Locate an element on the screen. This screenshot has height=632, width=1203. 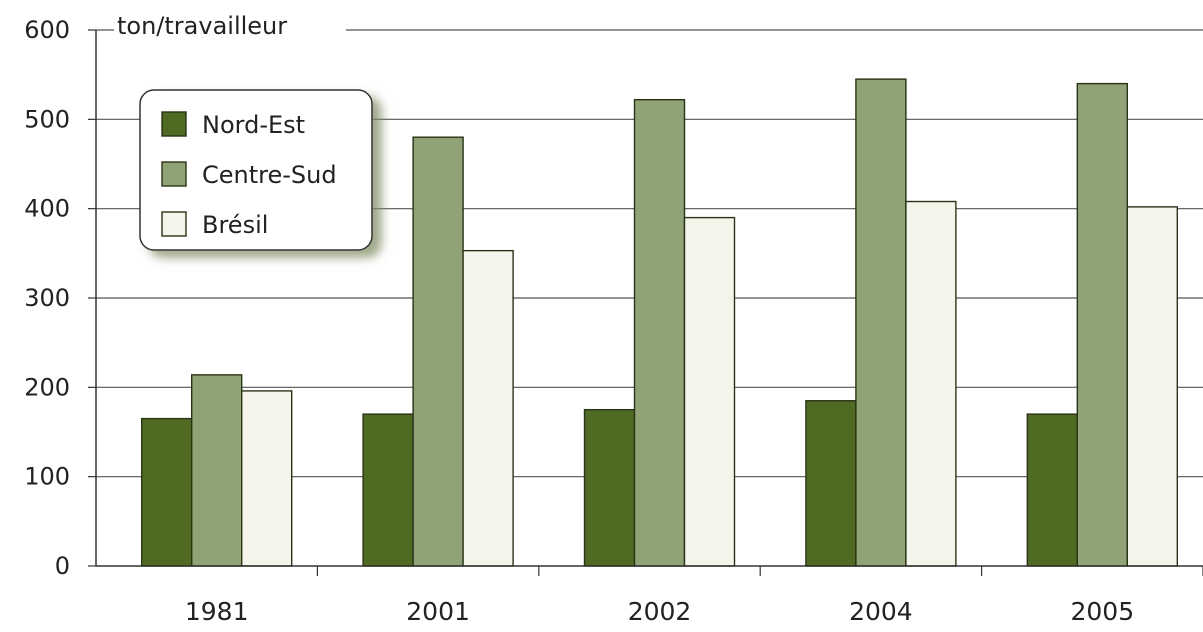
y-tick-label: 600 is located at coordinates (47, 30).